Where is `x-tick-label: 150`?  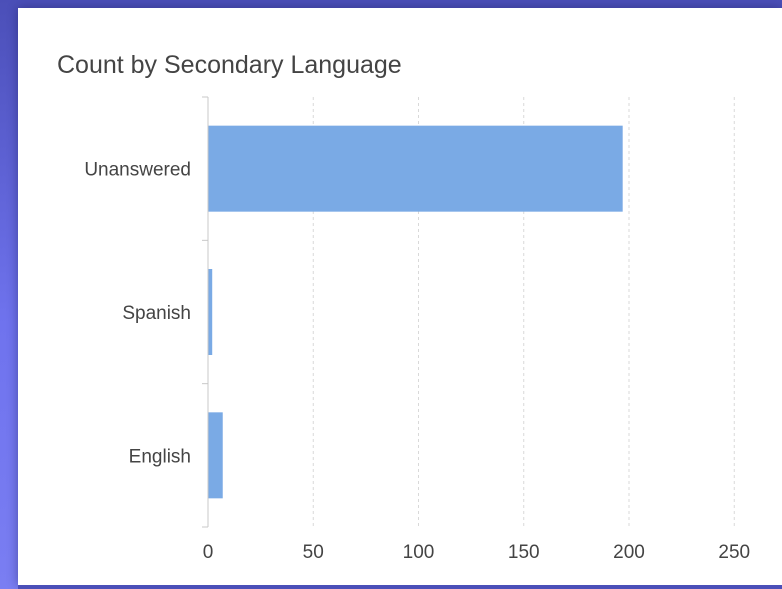
x-tick-label: 150 is located at coordinates (524, 552).